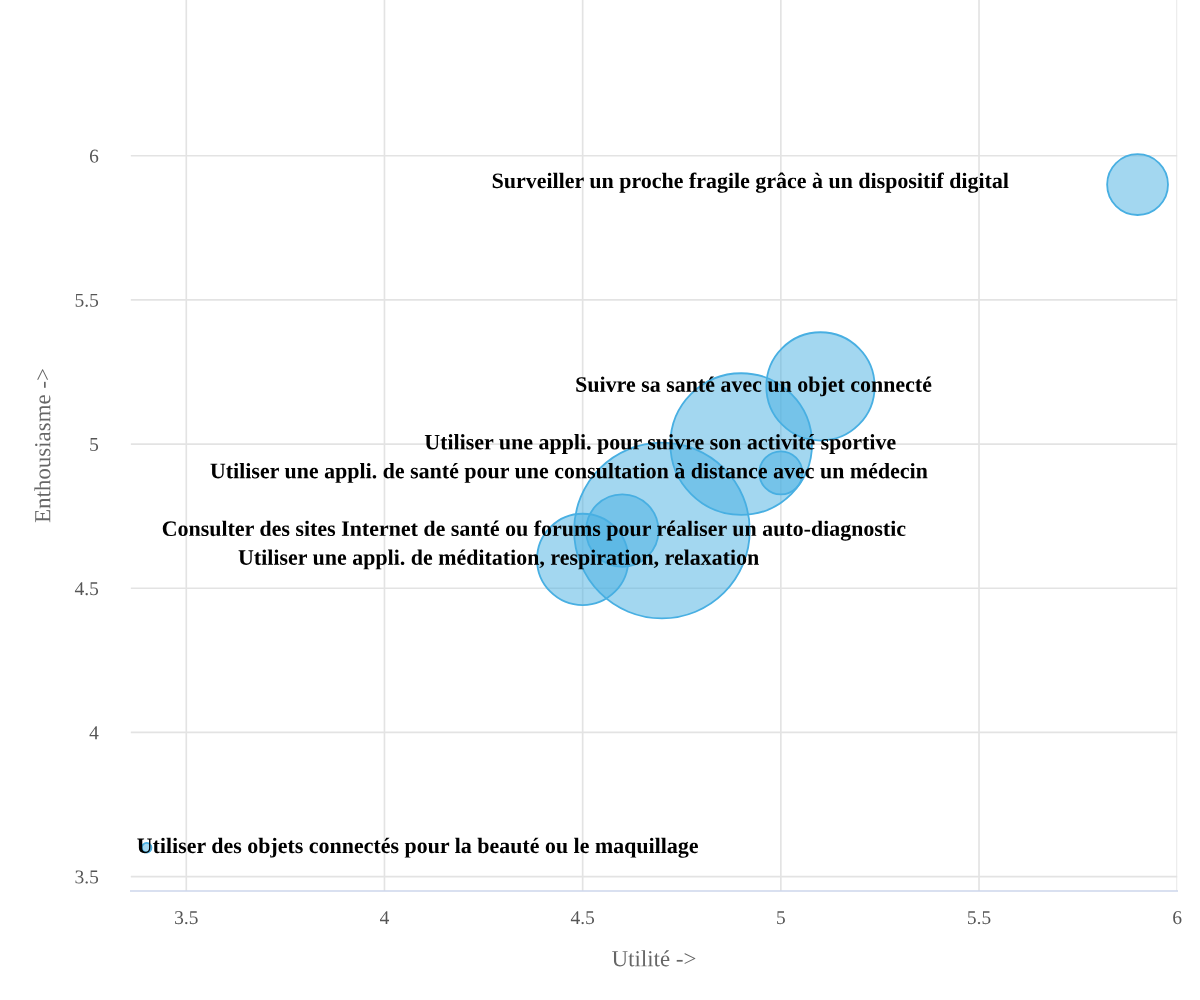 Image resolution: width=1200 pixels, height=1000 pixels. What do you see at coordinates (750, 182) in the screenshot?
I see `annotation: Surveiller un proche fragile grâce à un dispositif digital` at bounding box center [750, 182].